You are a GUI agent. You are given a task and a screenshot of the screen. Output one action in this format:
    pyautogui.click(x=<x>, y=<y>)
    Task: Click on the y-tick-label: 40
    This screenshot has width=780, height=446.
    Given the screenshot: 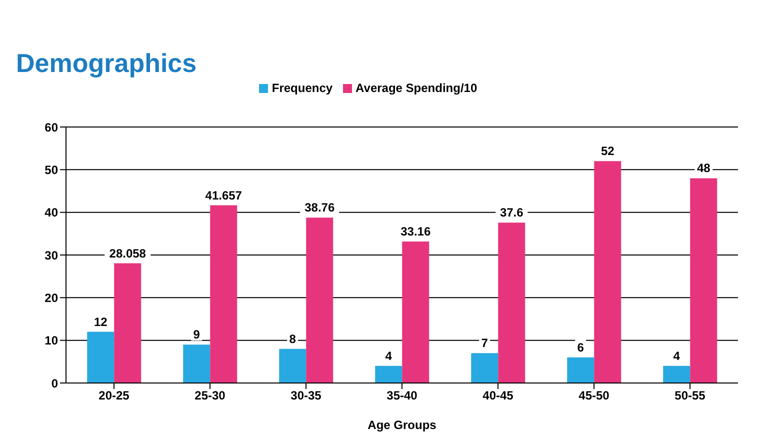 What is the action you would take?
    pyautogui.click(x=51, y=213)
    